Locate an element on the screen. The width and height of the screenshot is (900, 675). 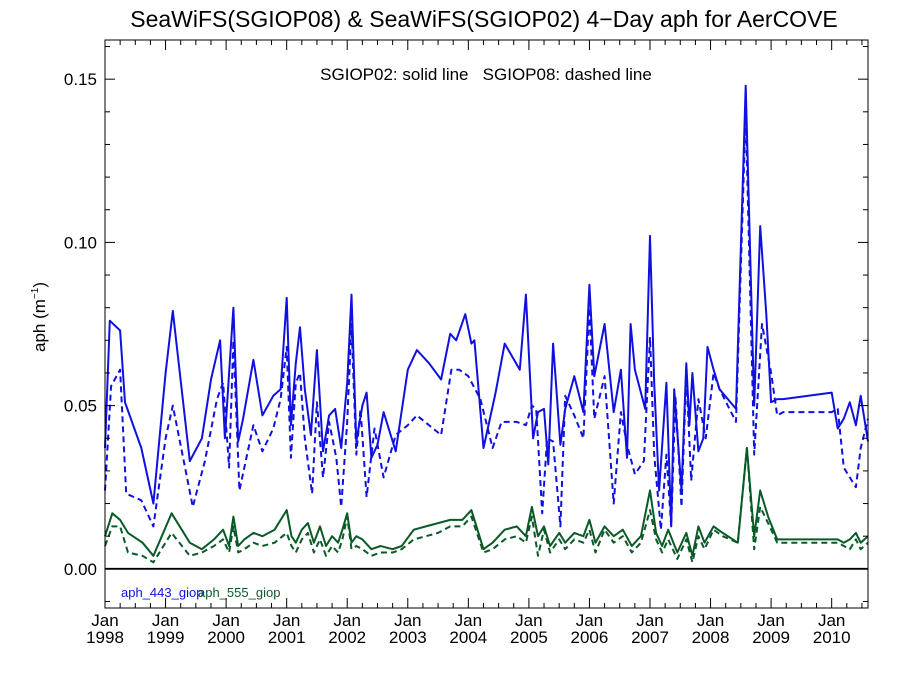
y-axis-label: aph (m−1) is located at coordinates (39, 317).